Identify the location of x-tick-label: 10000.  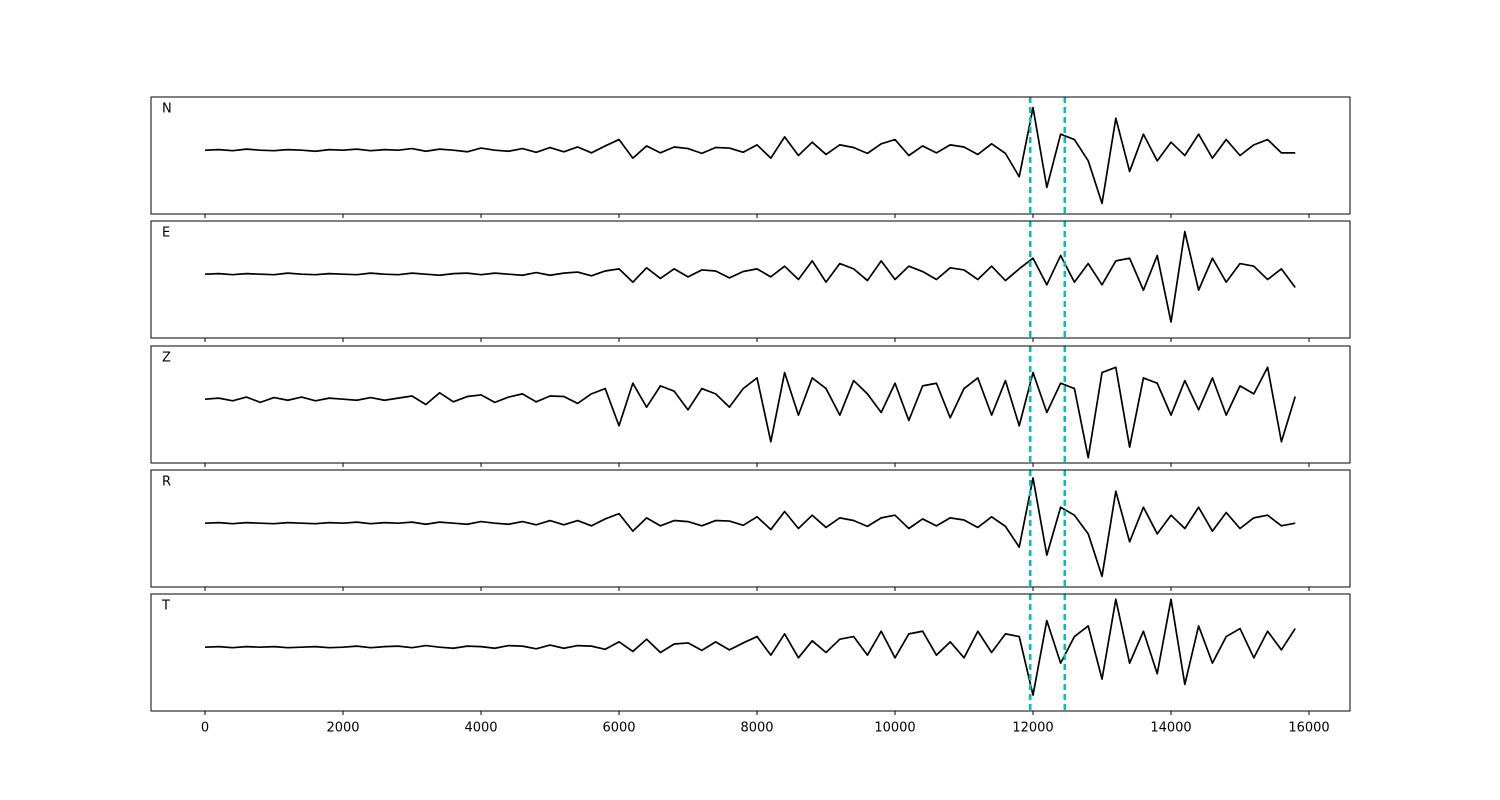
(894, 728).